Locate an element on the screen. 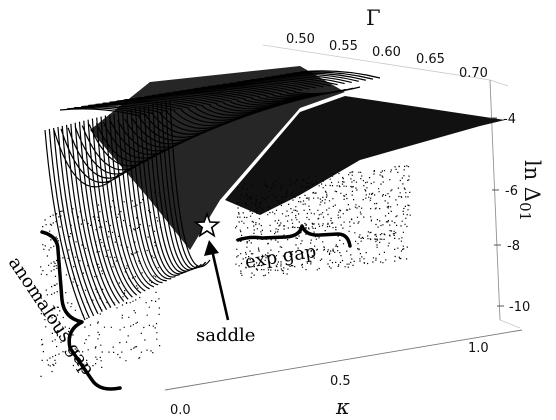 Image resolution: width=556 pixels, height=420 pixels. z-tick: -8 is located at coordinates (513, 246).